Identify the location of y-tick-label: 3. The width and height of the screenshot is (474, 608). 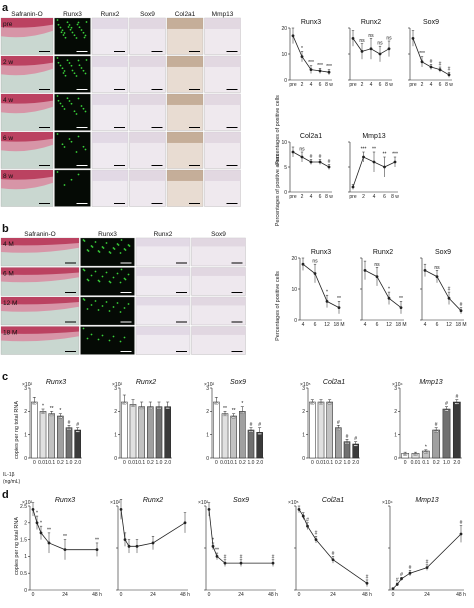
(207, 389).